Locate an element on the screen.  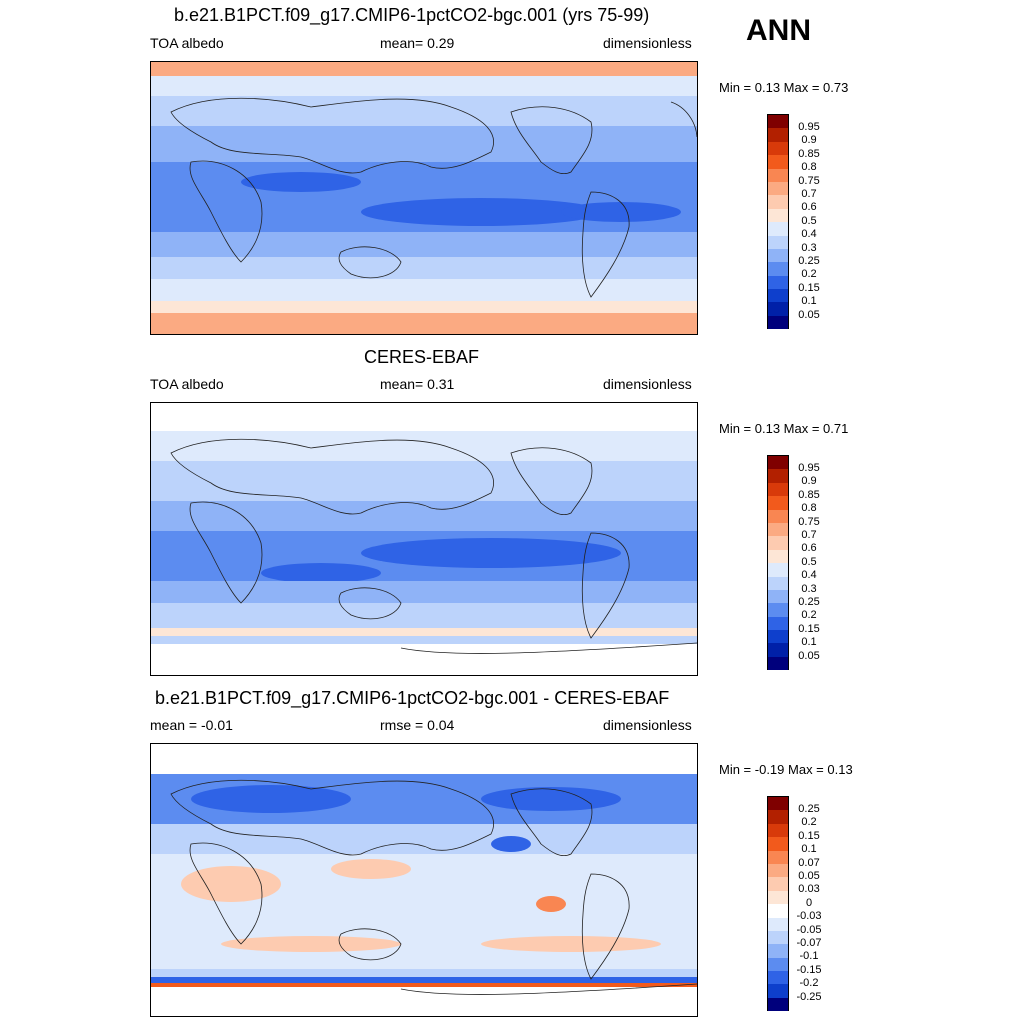
panel-2-mean: mean= 0.31 is located at coordinates (417, 384).